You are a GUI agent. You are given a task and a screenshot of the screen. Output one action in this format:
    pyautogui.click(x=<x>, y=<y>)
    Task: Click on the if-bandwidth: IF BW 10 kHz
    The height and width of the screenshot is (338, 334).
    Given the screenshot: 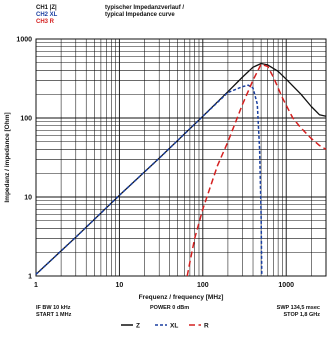 What is the action you would take?
    pyautogui.click(x=53, y=308)
    